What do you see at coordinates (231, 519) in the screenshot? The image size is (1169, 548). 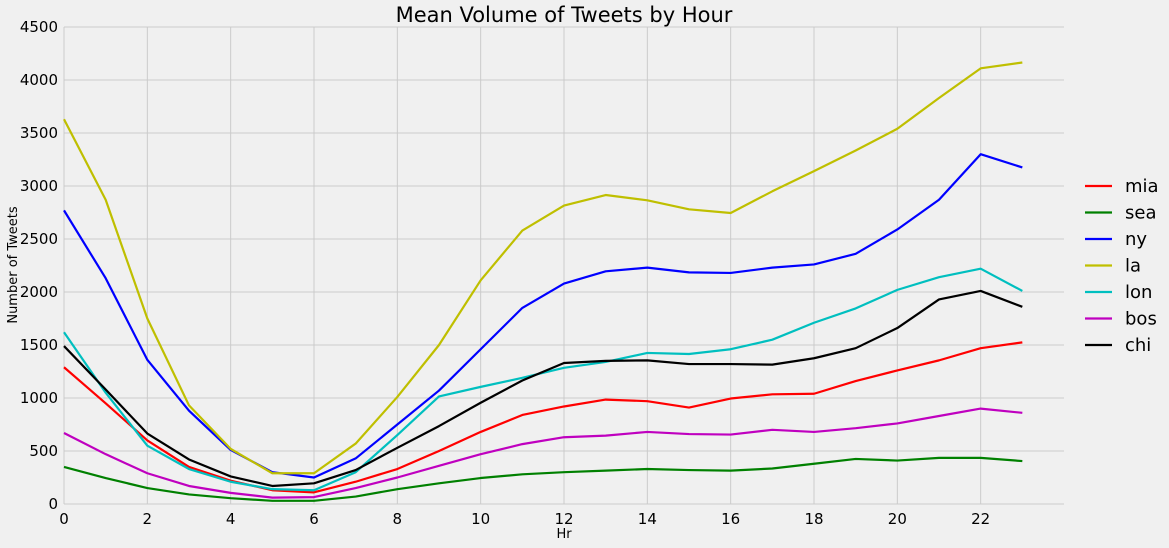 I see `x-tick-label: 4` at bounding box center [231, 519].